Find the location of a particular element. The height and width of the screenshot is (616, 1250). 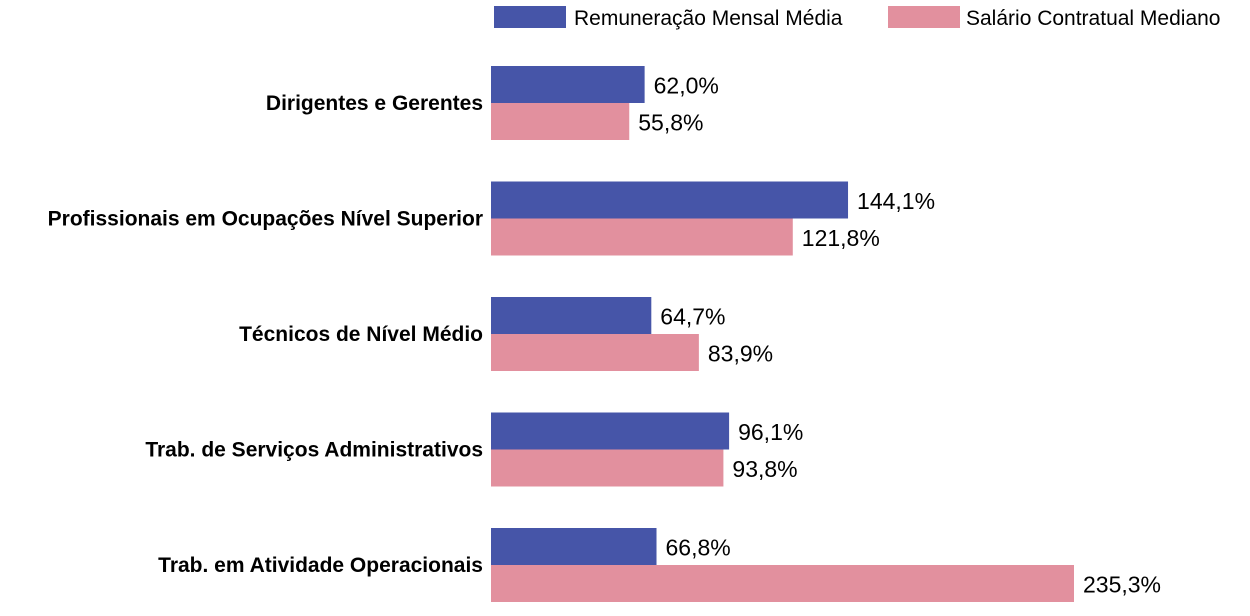

value-label-remuneracao-mensal-media-trab-em-atividade-operacionais: 66,8% is located at coordinates (698, 548).